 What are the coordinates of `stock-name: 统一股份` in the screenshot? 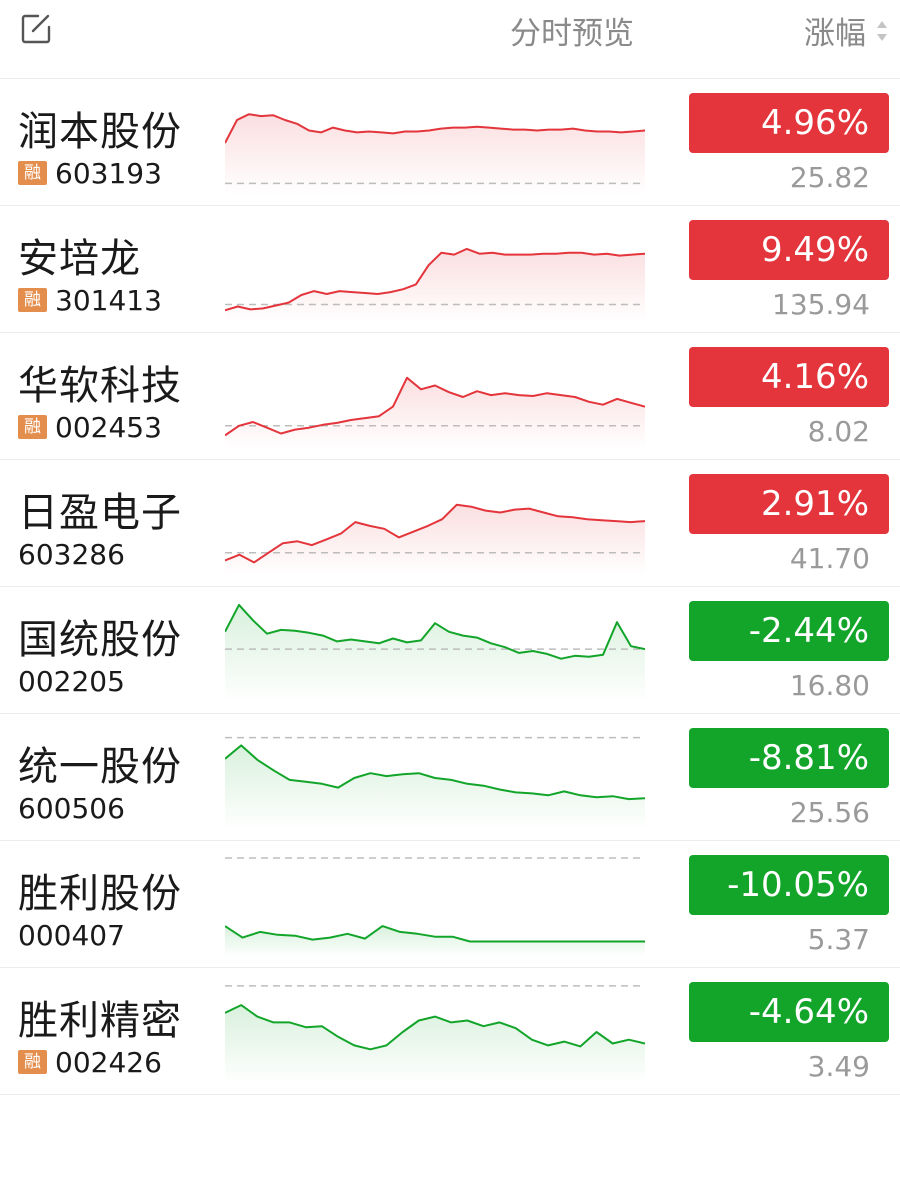 It's located at (100, 767).